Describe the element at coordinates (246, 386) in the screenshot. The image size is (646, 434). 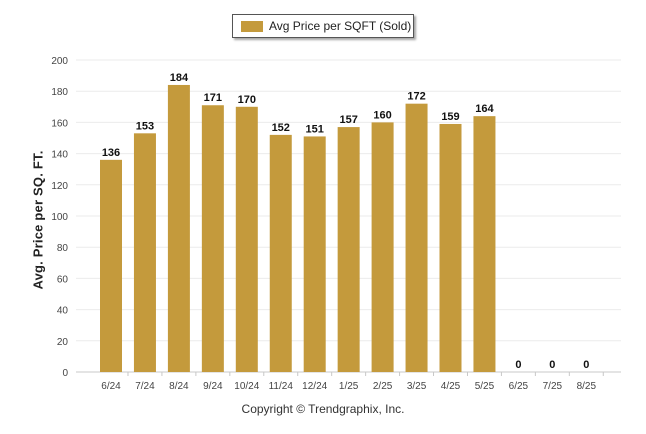
I see `x-tick-label: 10/24` at that location.